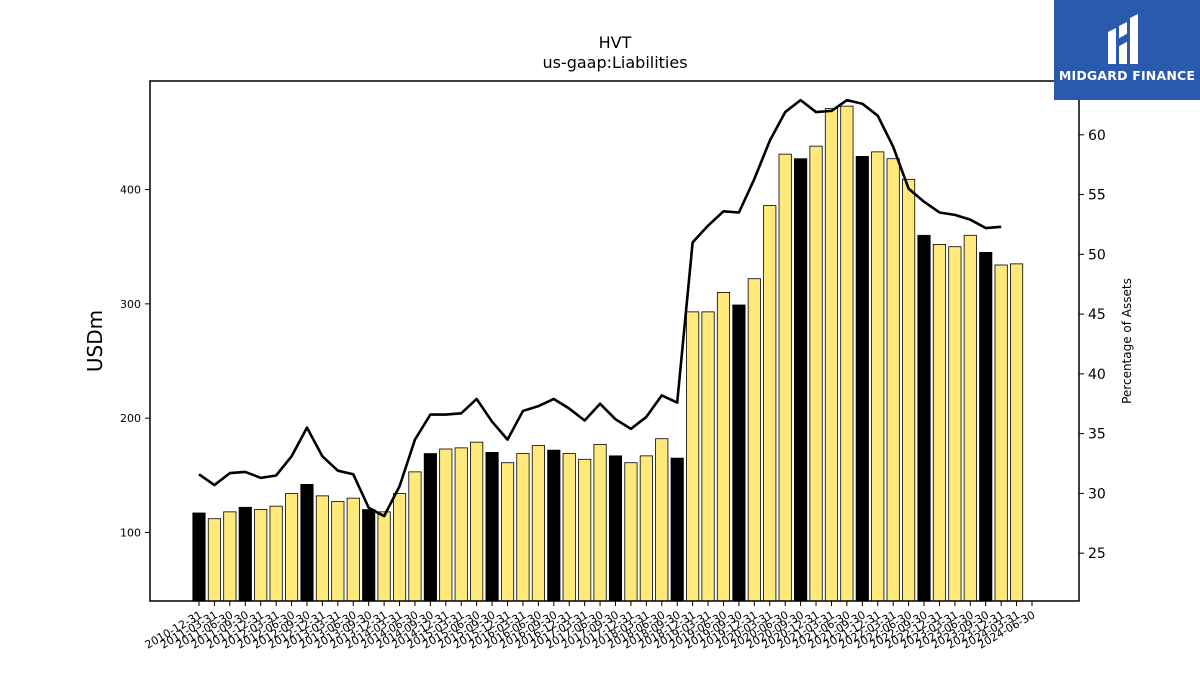 The width and height of the screenshot is (1200, 675). I want to click on y2-axis-label: Percentage of Assets, so click(1127, 341).